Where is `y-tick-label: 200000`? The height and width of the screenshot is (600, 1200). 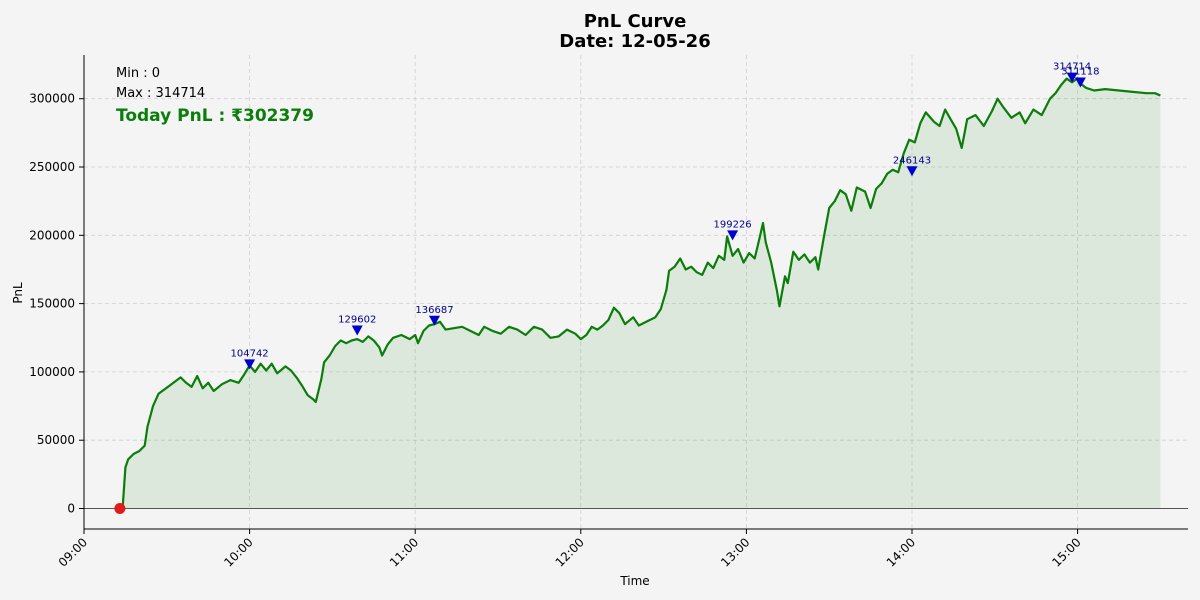
y-tick-label: 200000 is located at coordinates (52, 235).